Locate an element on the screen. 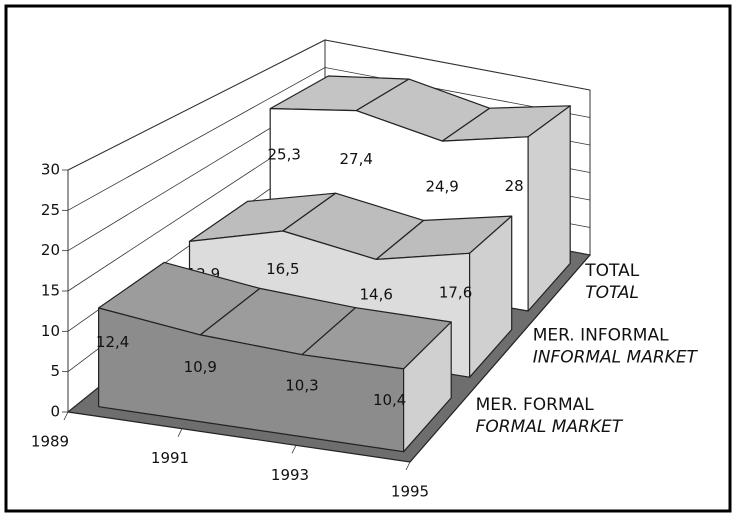  value-label: 10,9 is located at coordinates (200, 367).